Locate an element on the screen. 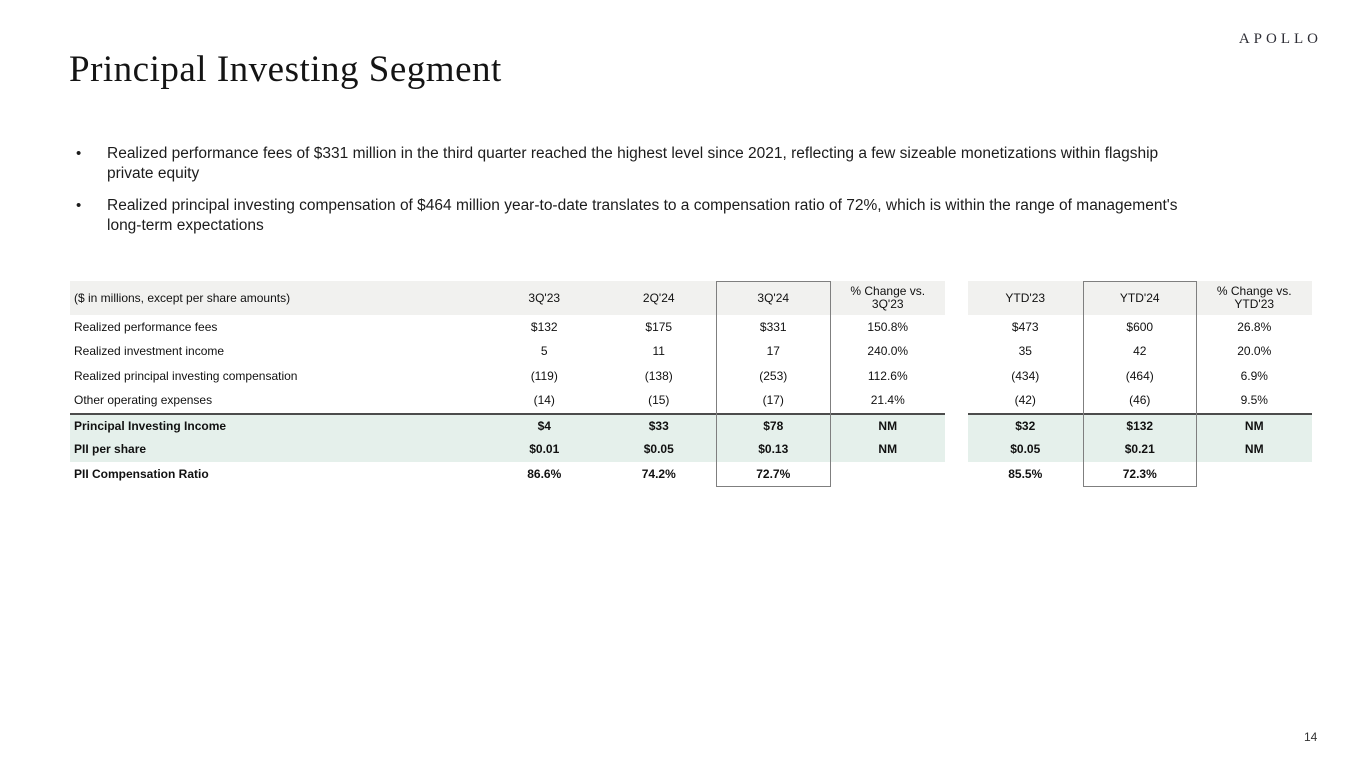 The width and height of the screenshot is (1365, 768). apollo-logo: APOLLO is located at coordinates (1280, 39).